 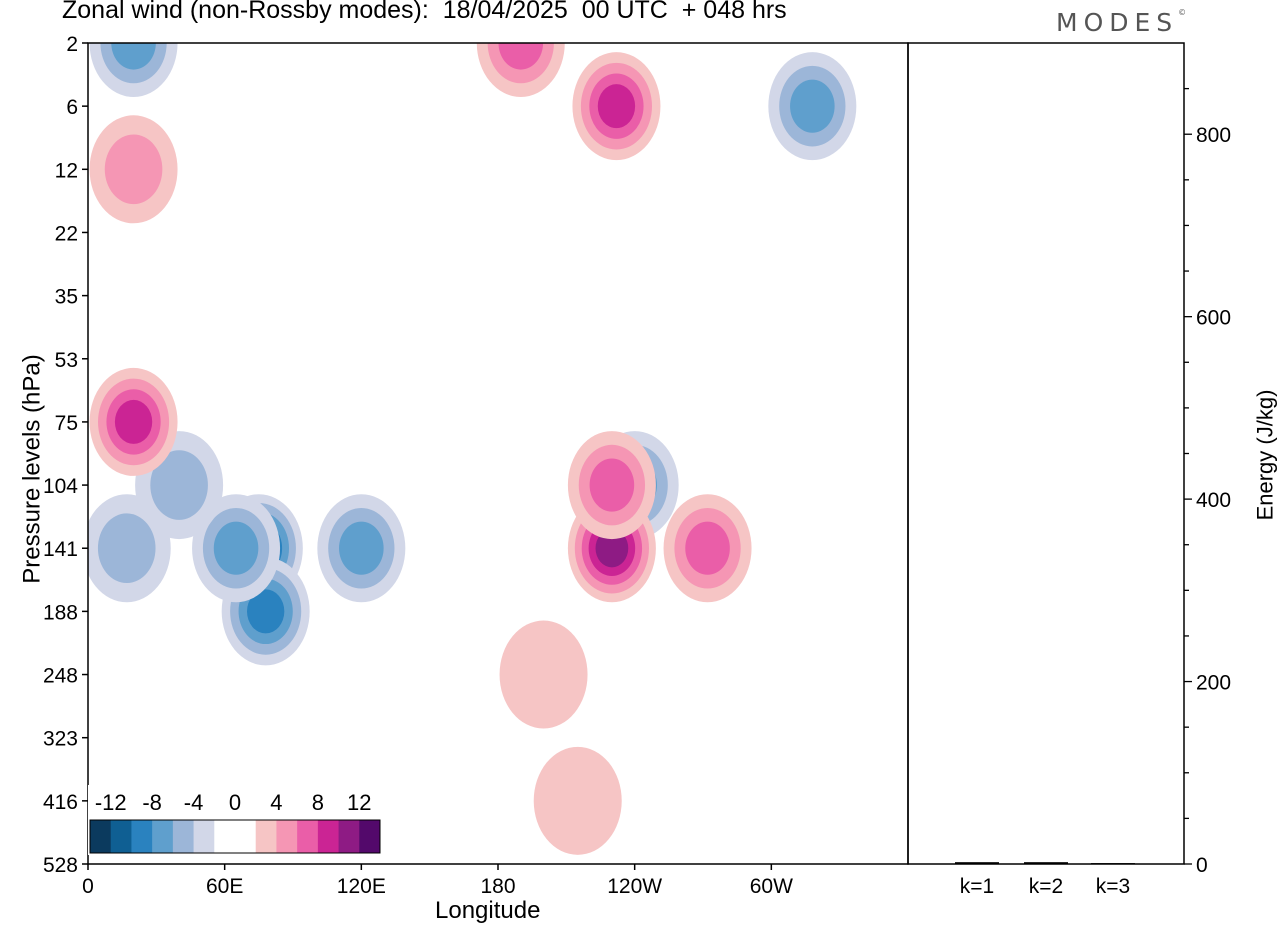 What do you see at coordinates (66, 297) in the screenshot?
I see `y-tick-label: 35` at bounding box center [66, 297].